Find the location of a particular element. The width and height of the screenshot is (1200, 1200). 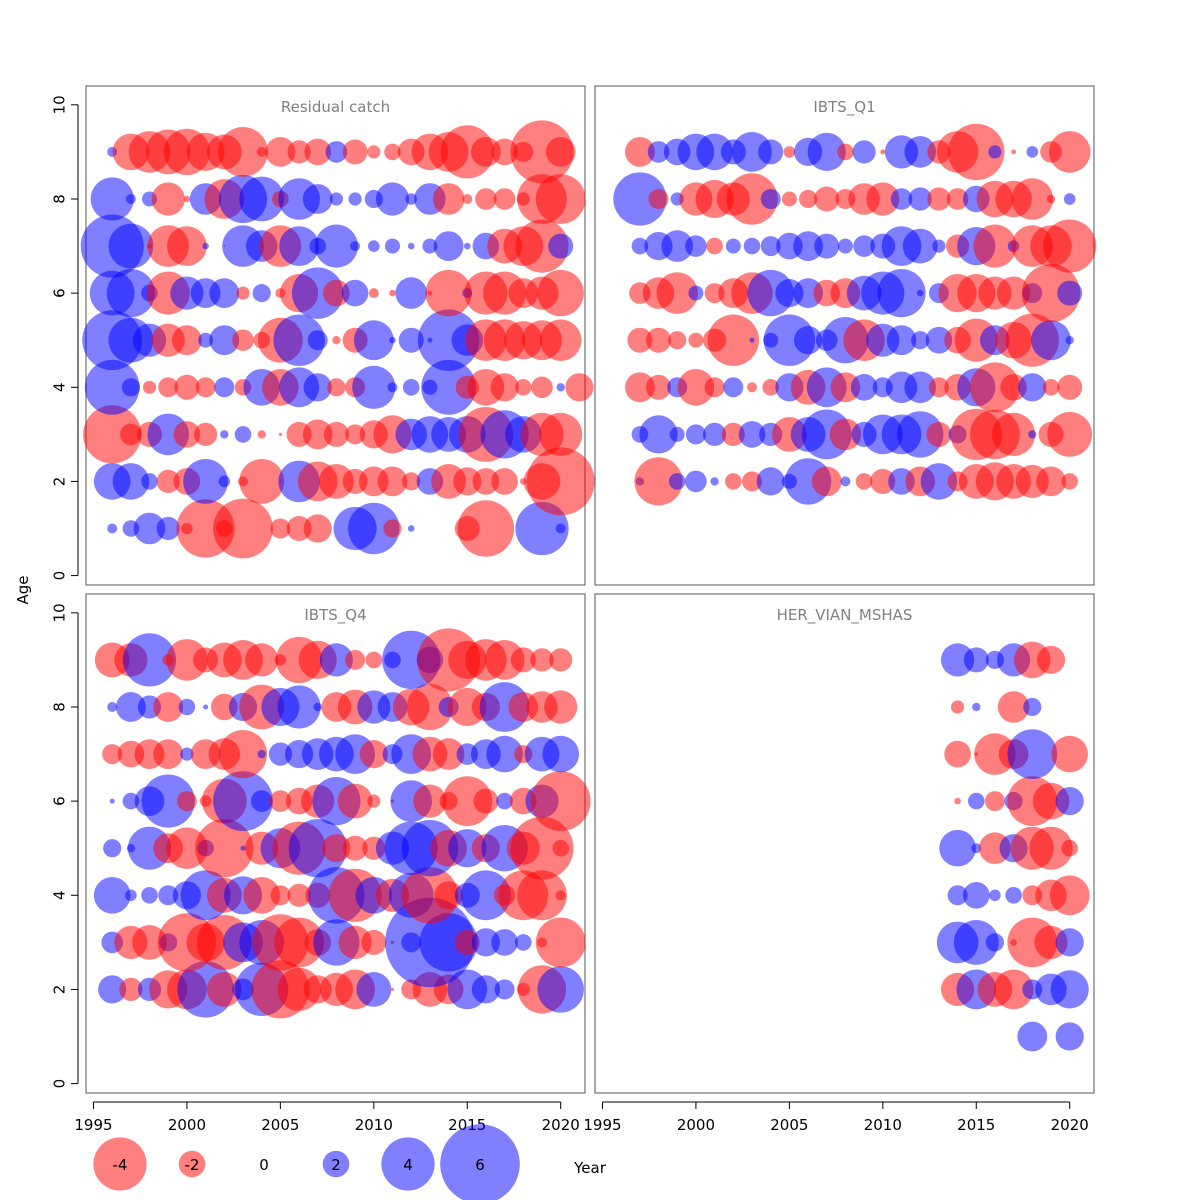

legend-label: -2 is located at coordinates (192, 1165).